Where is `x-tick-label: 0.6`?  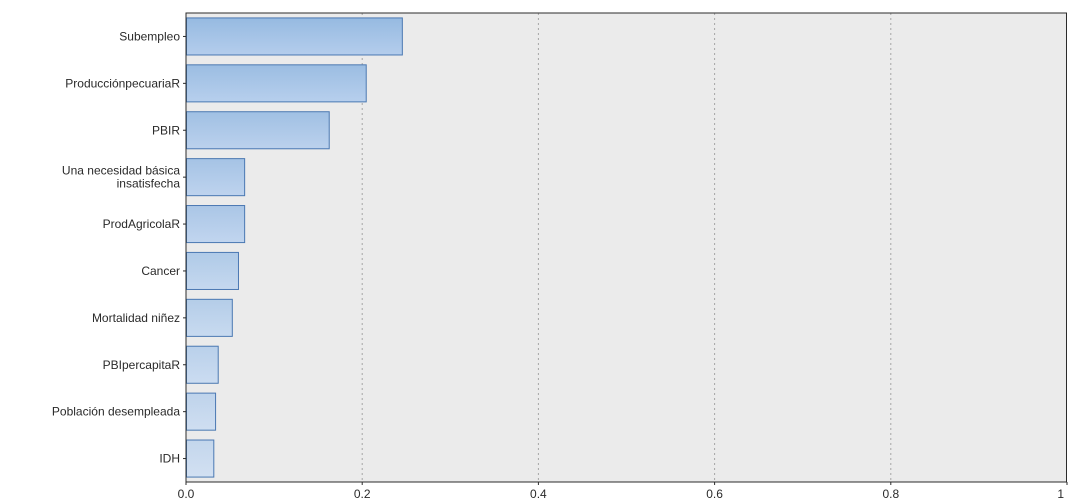 x-tick-label: 0.6 is located at coordinates (714, 494).